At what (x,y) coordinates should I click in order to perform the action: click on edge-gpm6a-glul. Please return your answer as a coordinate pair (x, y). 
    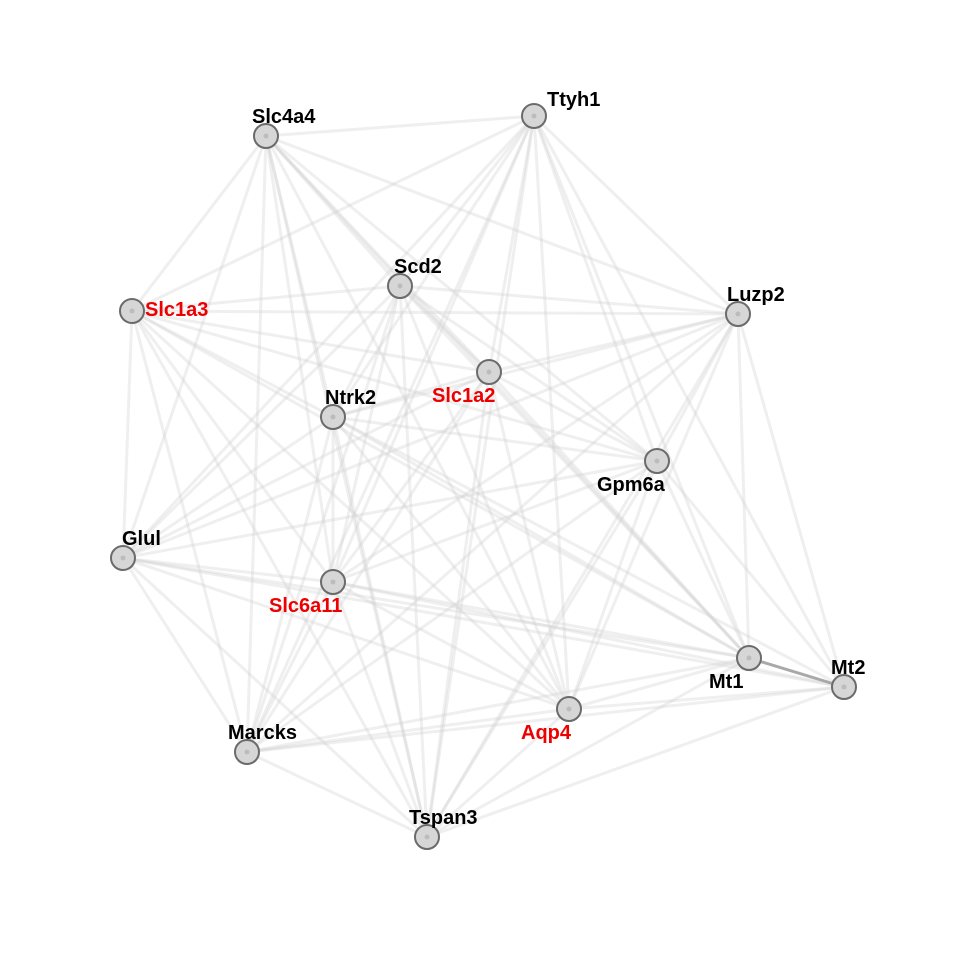
    Looking at the image, I should click on (390, 509).